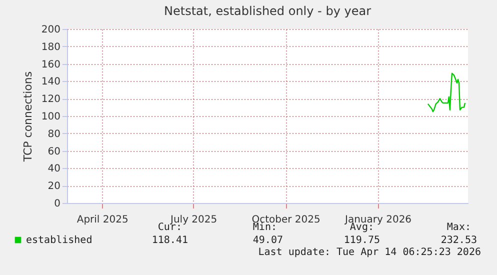 The width and height of the screenshot is (497, 275). Describe the element at coordinates (458, 227) in the screenshot. I see `text: Max:` at that location.